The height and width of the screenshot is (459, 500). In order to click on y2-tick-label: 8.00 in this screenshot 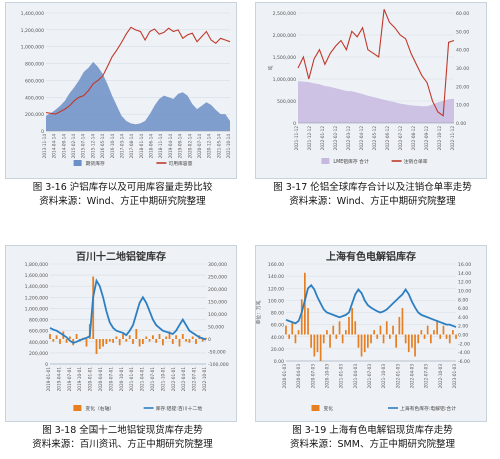, I will do `click(463, 300)`.